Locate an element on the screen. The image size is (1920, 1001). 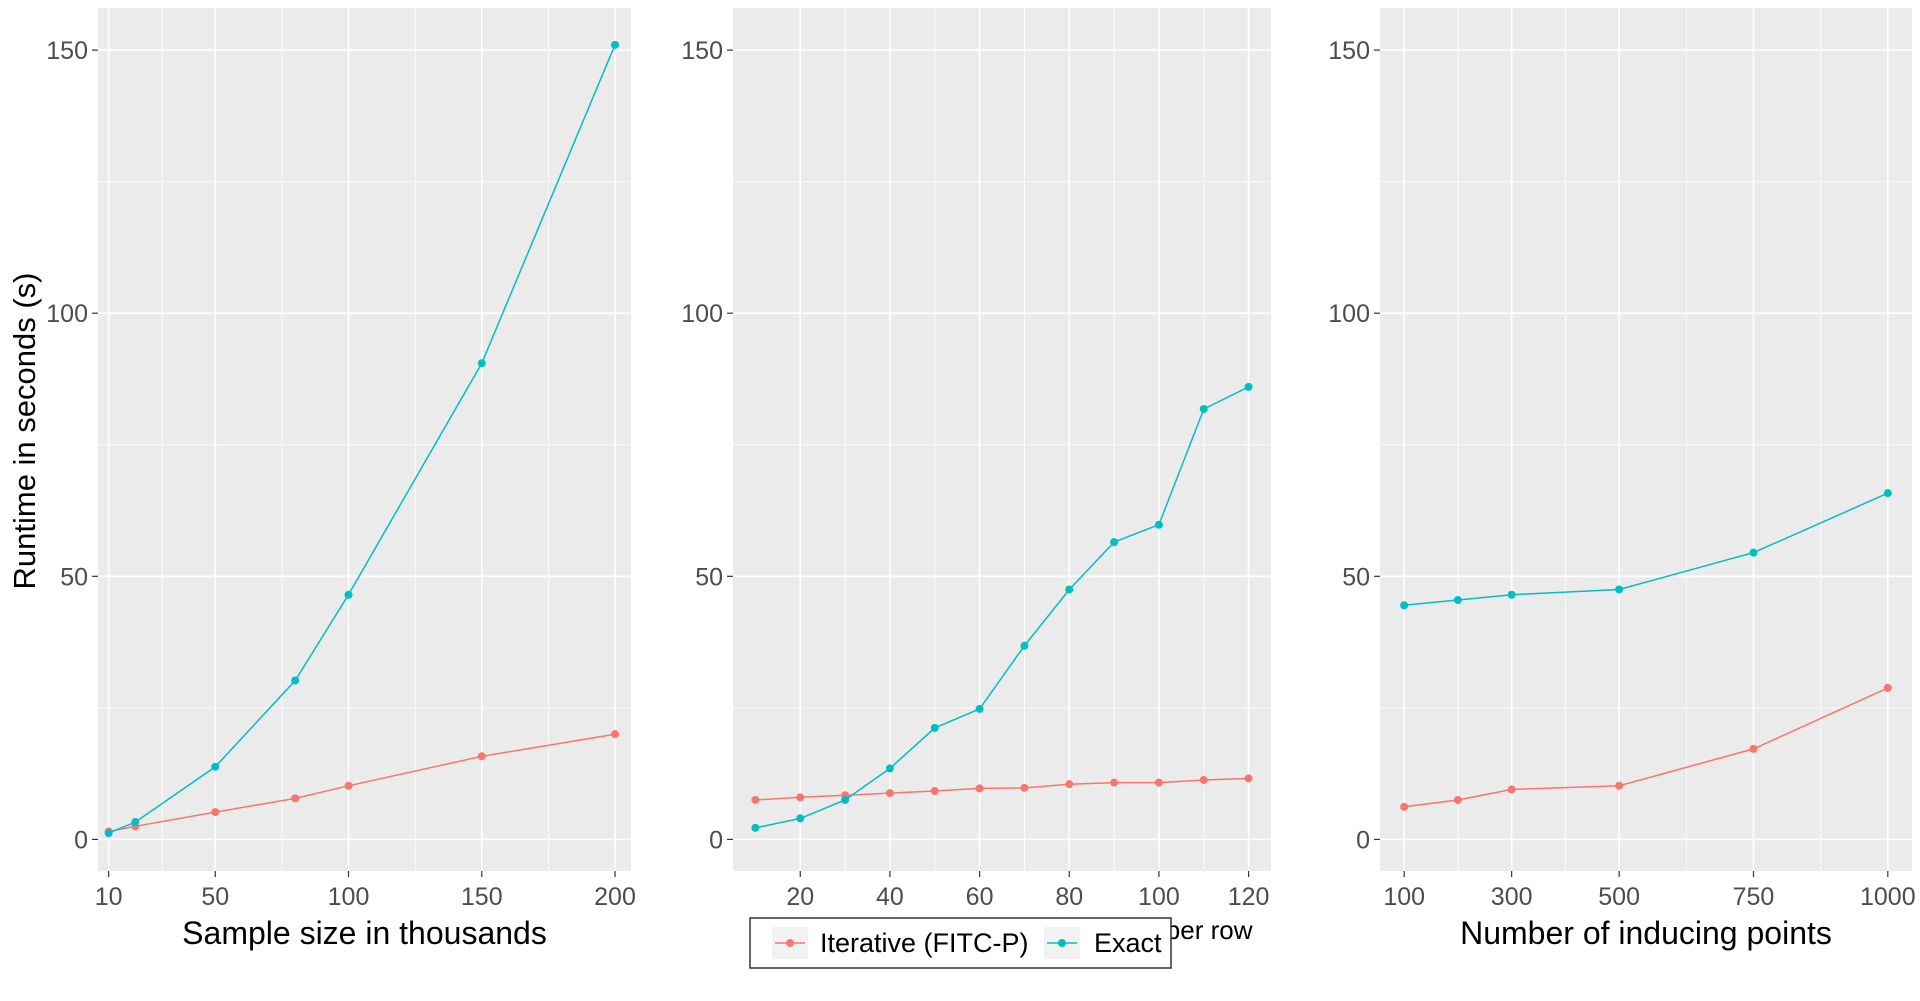
x-axis-title: Number of inducing points is located at coordinates (1646, 933).